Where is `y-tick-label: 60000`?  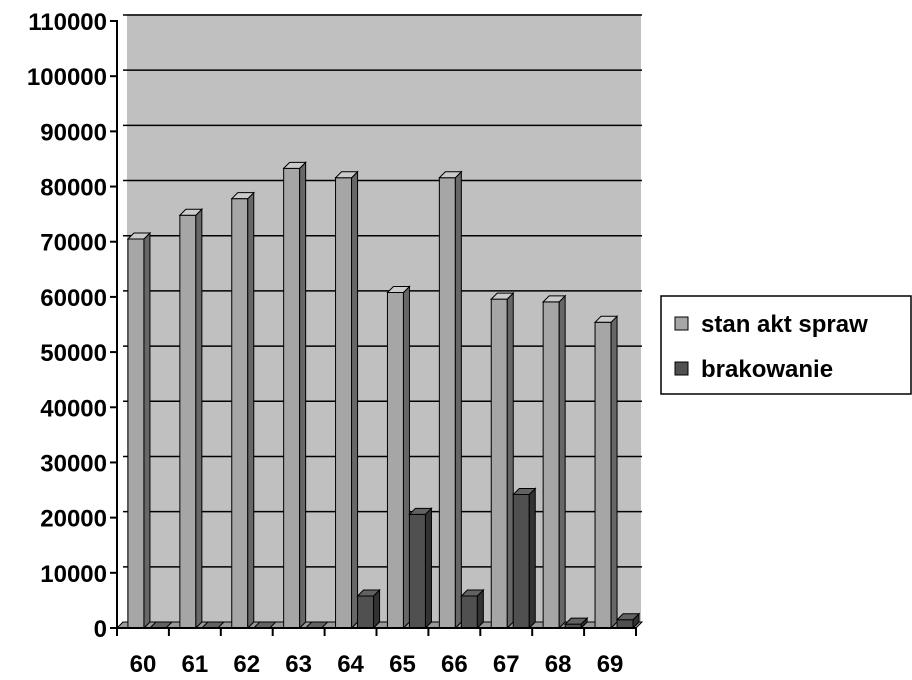
y-tick-label: 60000 is located at coordinates (73, 298).